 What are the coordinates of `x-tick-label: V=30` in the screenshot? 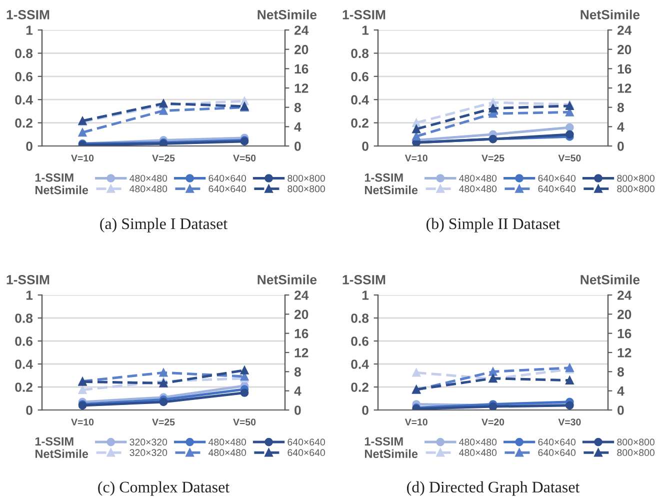 It's located at (569, 422).